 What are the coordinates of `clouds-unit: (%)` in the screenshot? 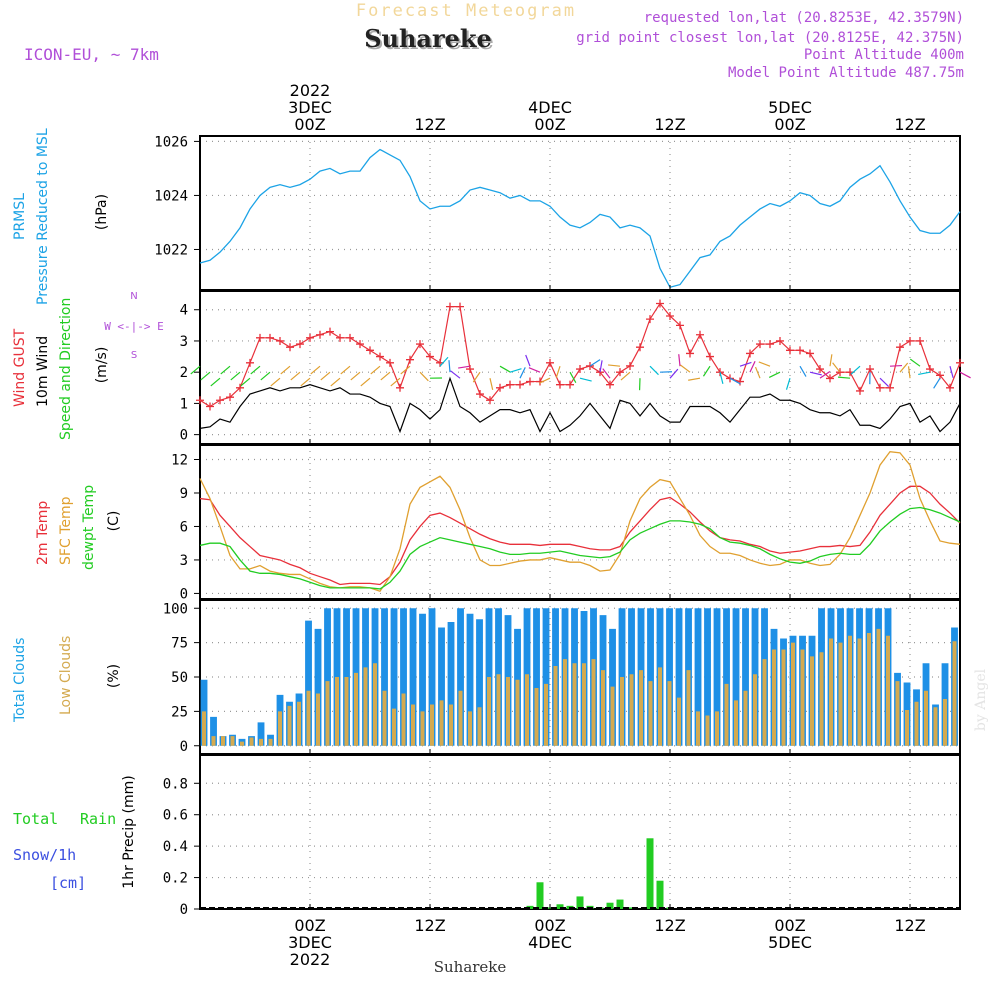 It's located at (114, 676).